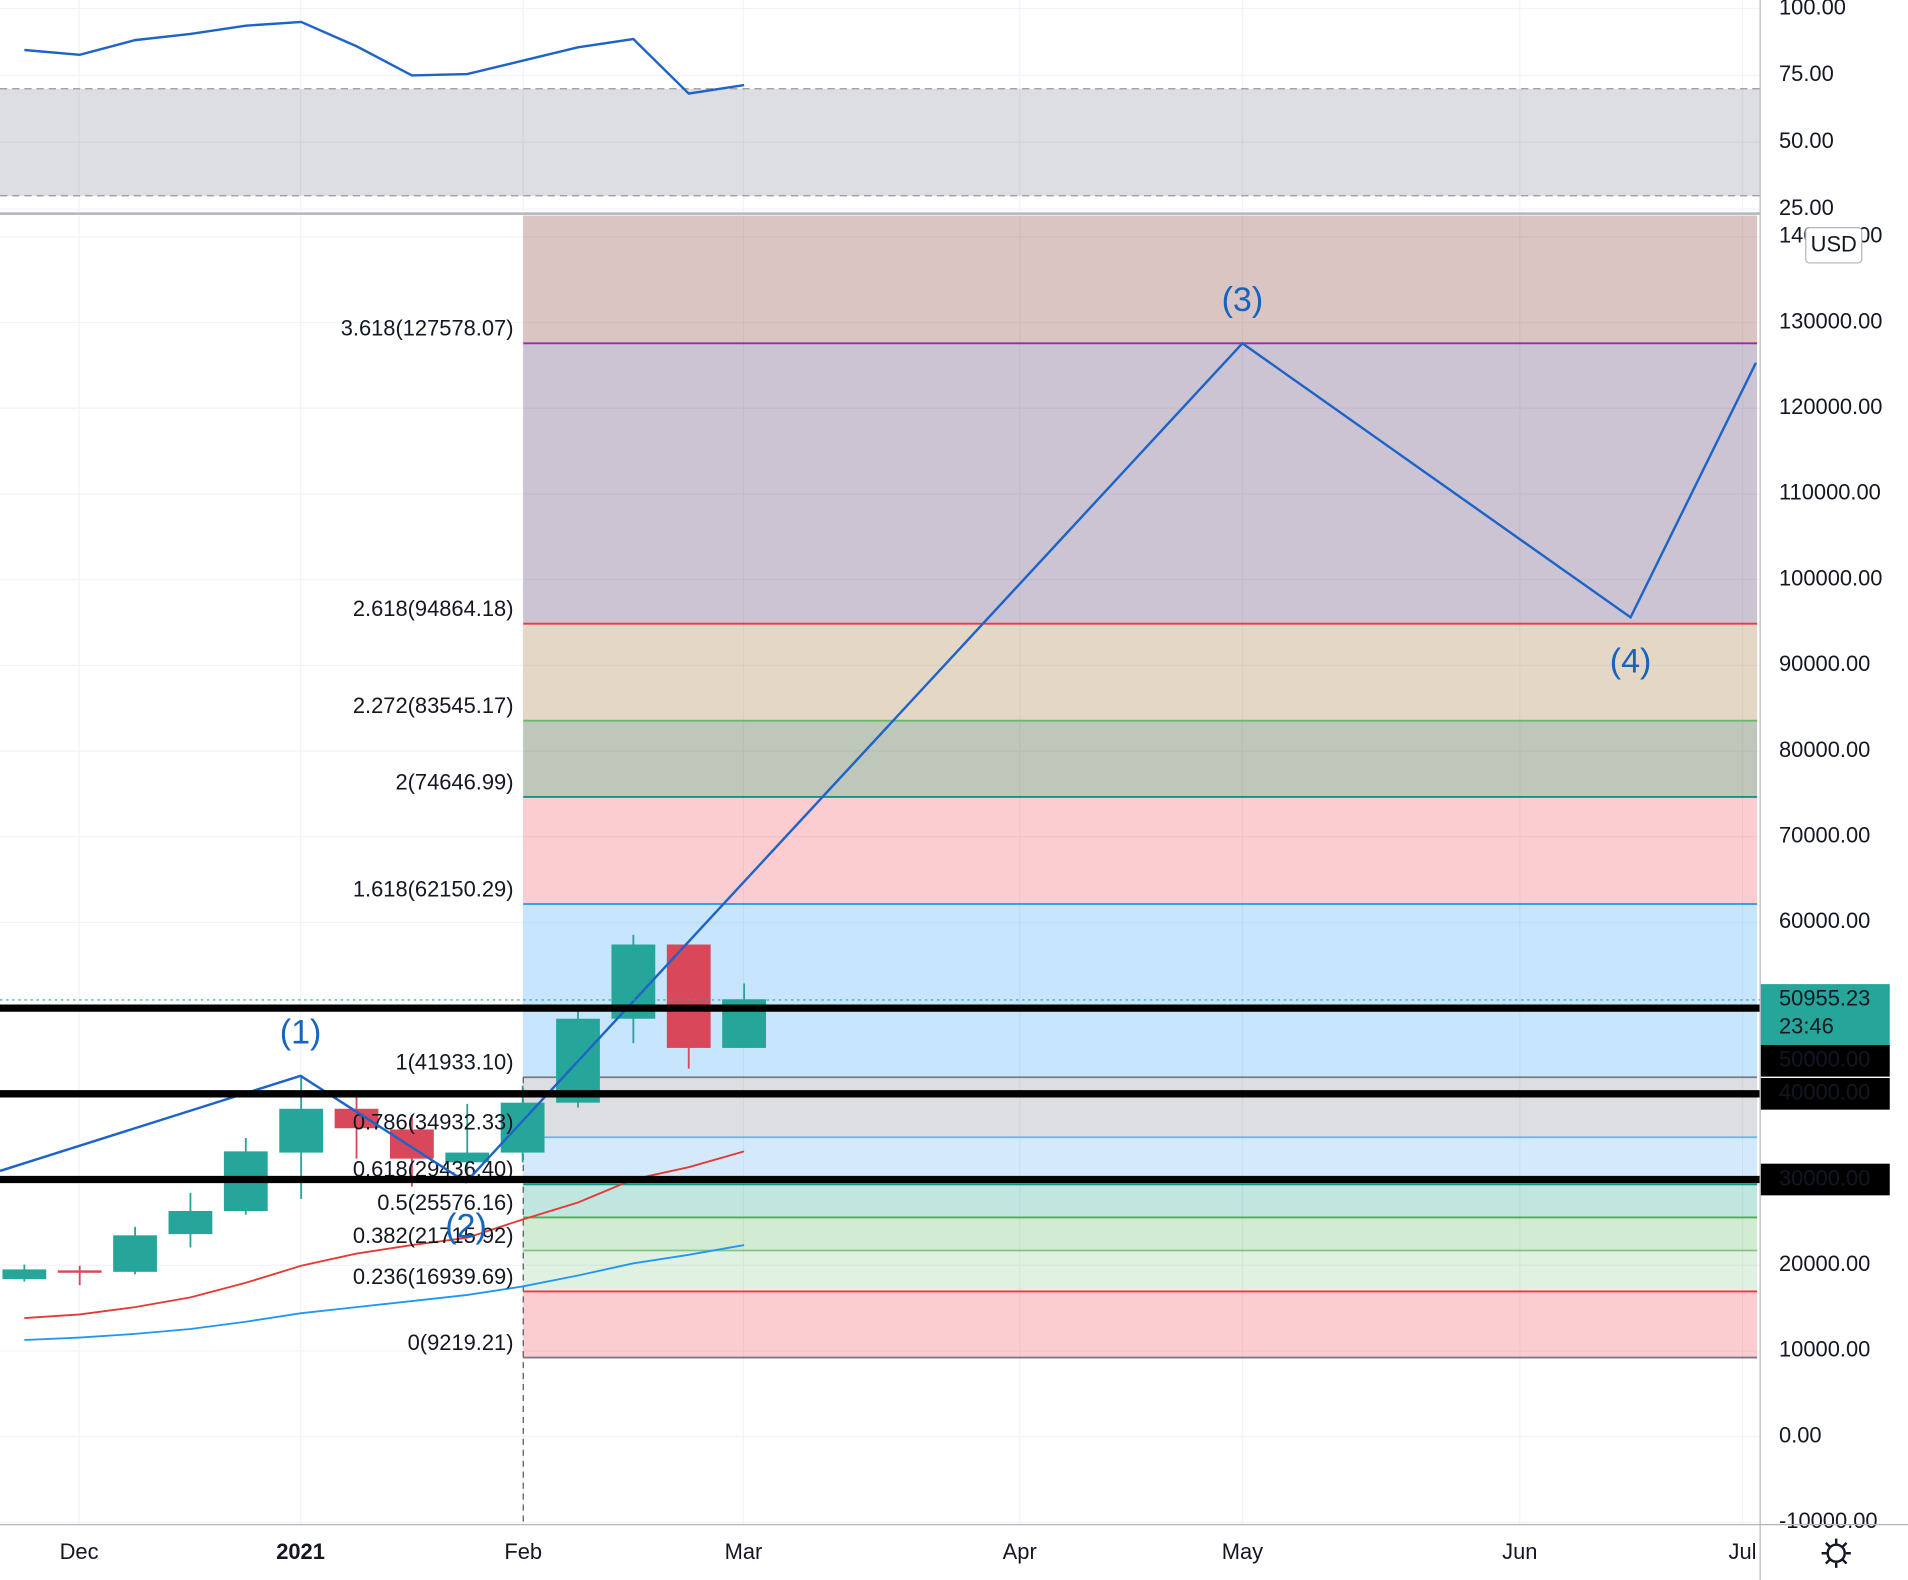 This screenshot has height=1580, width=1908. Describe the element at coordinates (454, 1062) in the screenshot. I see `fib-label: 1(41933.10)` at that location.